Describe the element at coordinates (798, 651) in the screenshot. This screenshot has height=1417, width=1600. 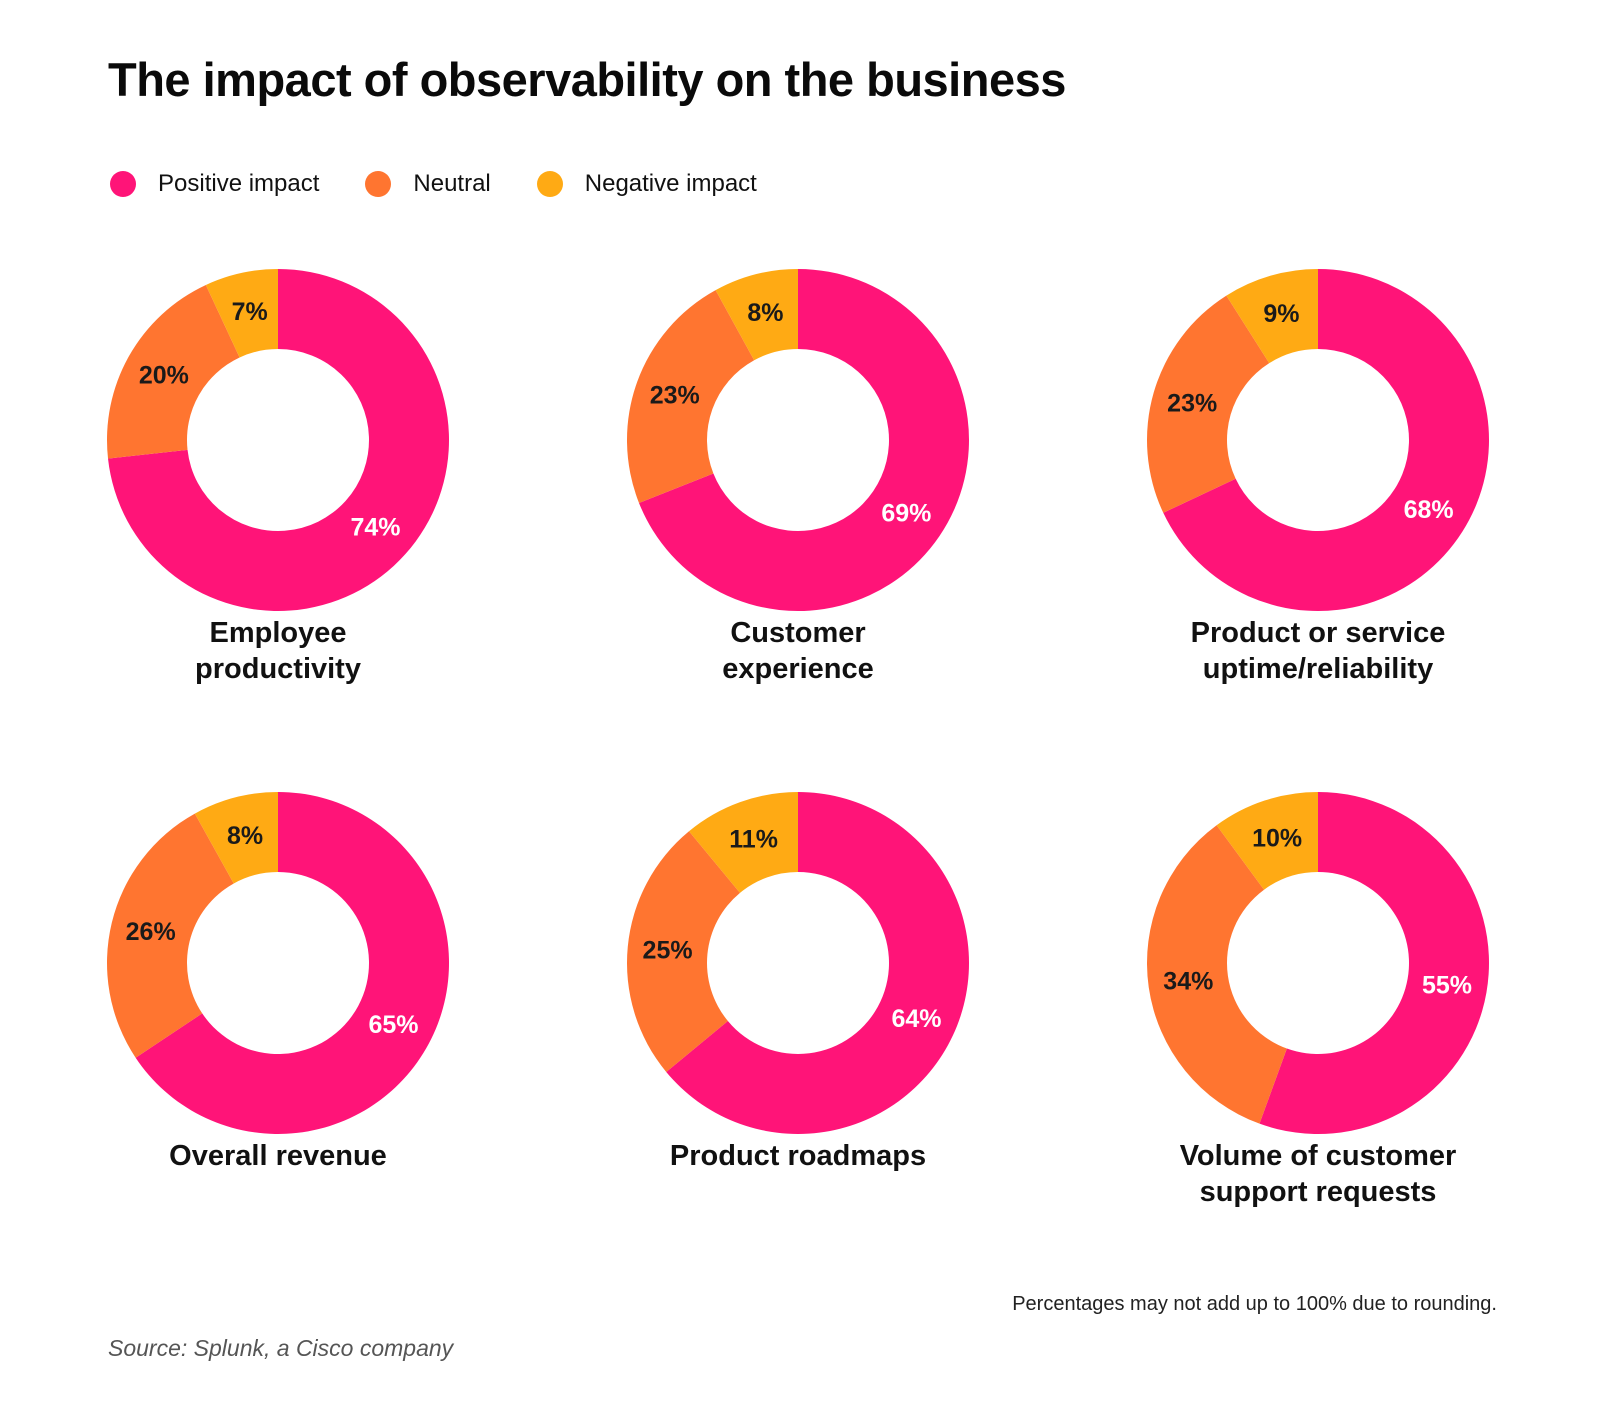
I see `donut-label: Customer experience` at that location.